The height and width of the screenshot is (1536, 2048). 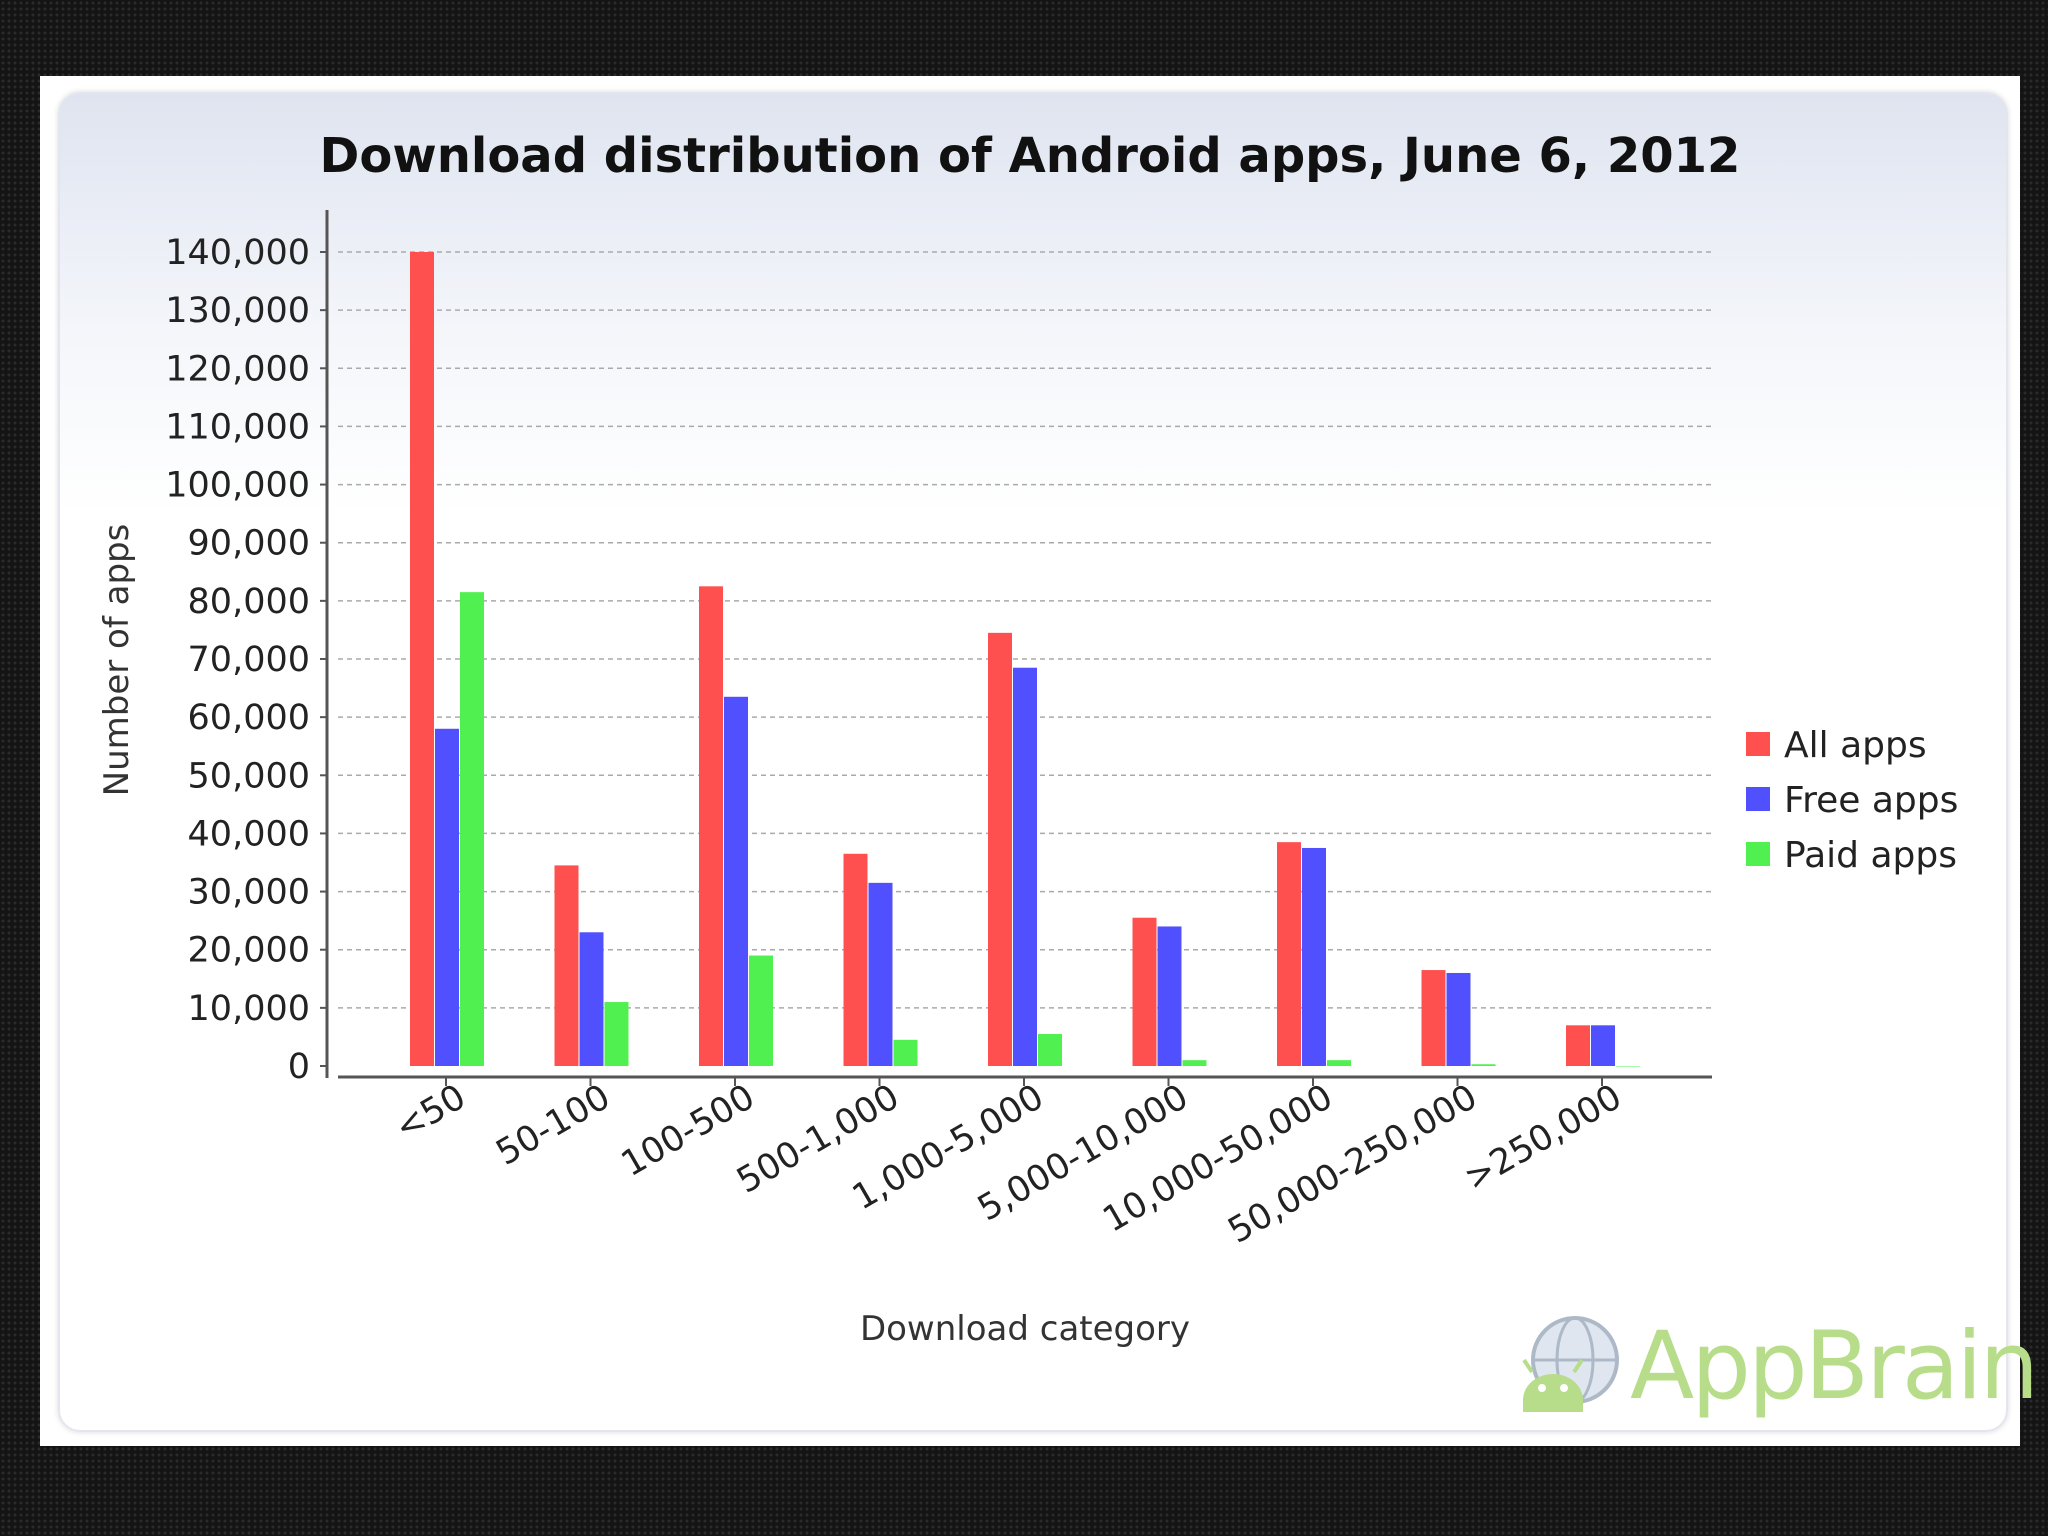 I want to click on y-tick-label: 20,000, so click(x=249, y=951).